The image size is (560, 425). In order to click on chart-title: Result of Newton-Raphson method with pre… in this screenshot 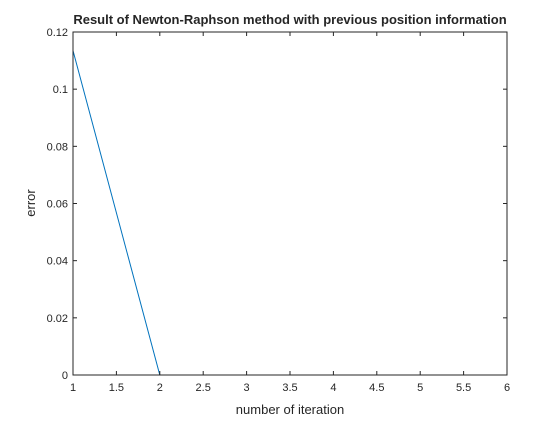, I will do `click(289, 19)`.